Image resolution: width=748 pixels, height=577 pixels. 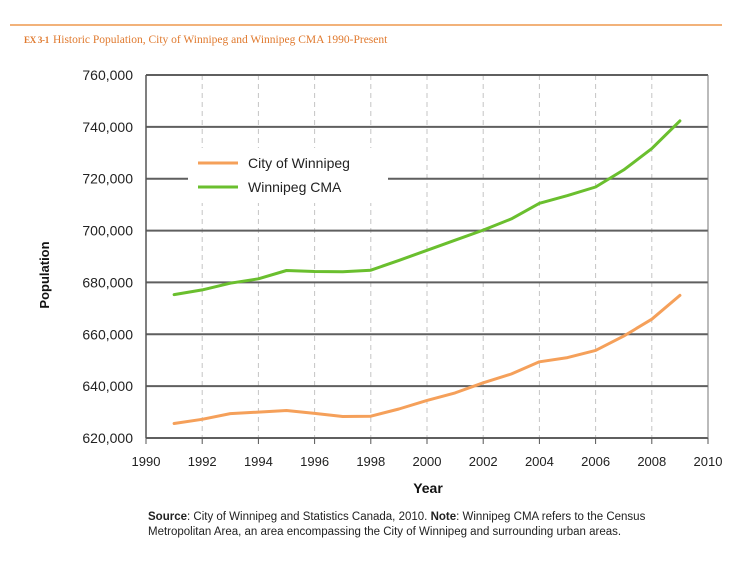 What do you see at coordinates (708, 461) in the screenshot?
I see `x-tick-label: 2010` at bounding box center [708, 461].